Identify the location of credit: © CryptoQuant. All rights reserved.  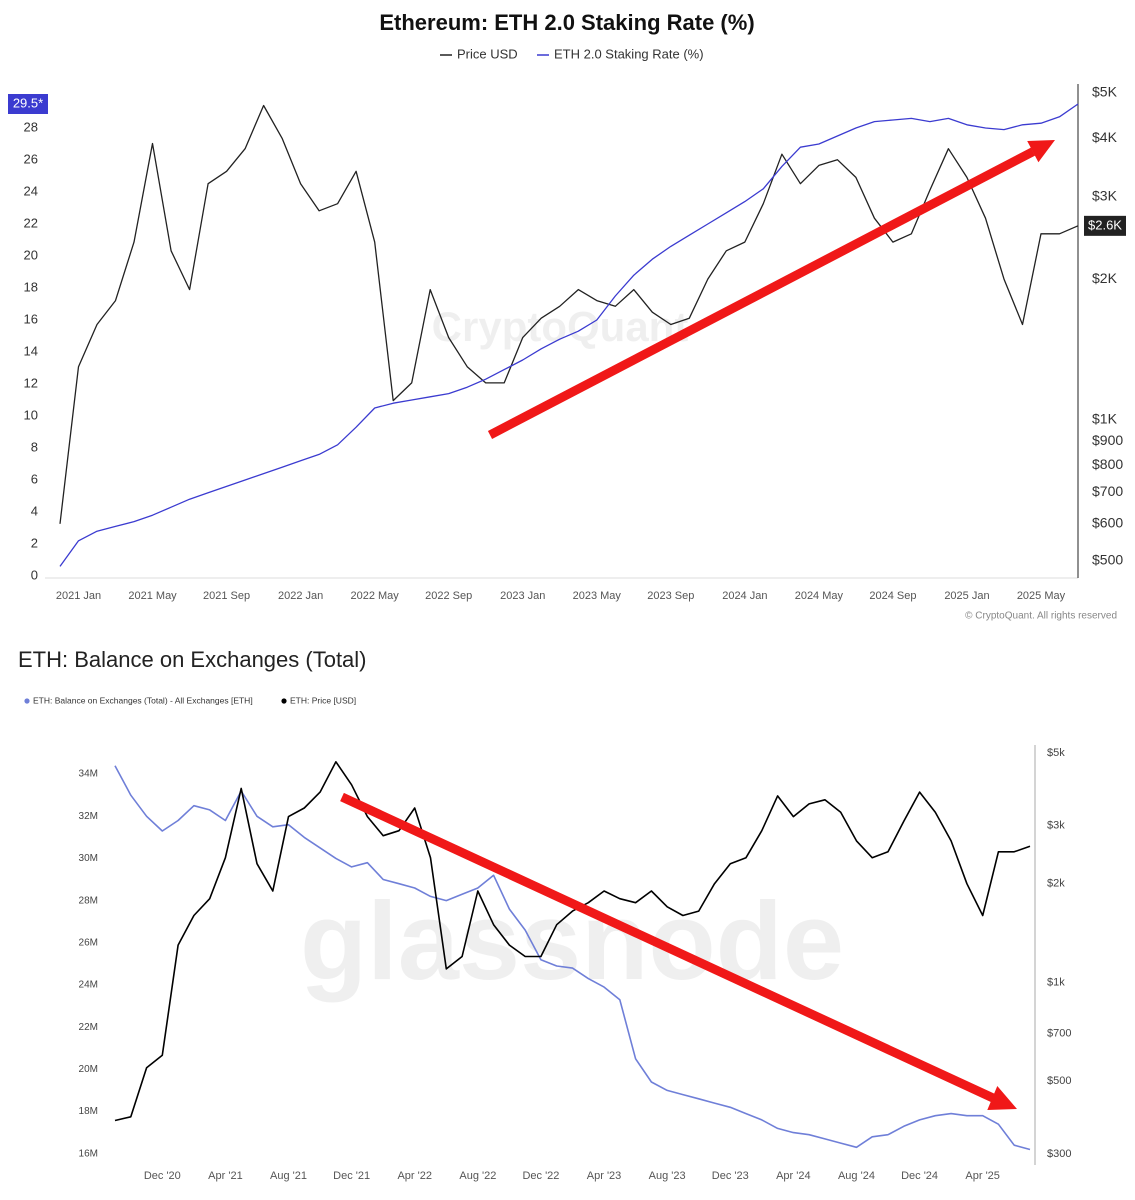
(1041, 616).